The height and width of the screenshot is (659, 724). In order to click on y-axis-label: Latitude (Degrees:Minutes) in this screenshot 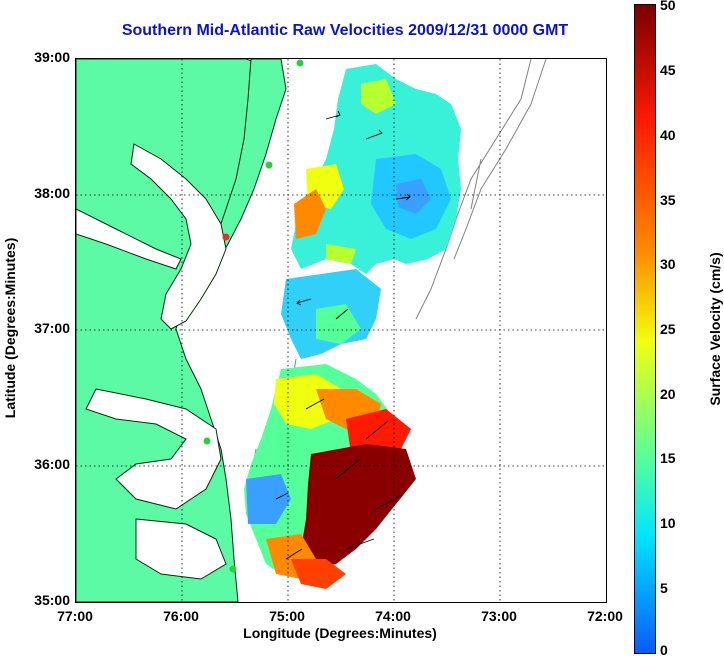, I will do `click(10, 328)`.